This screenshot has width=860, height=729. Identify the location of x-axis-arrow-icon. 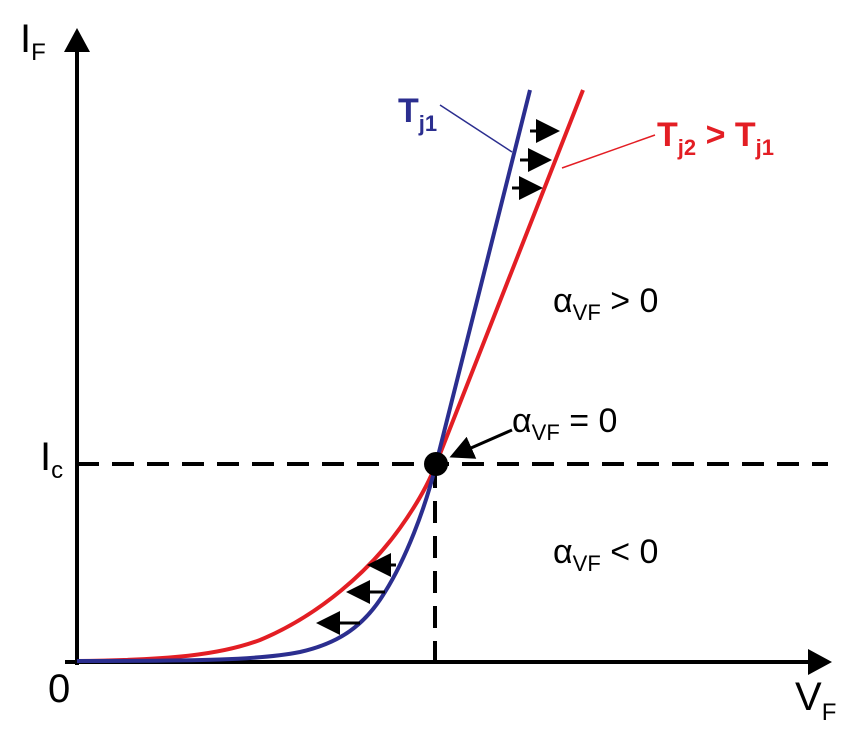
(820, 662).